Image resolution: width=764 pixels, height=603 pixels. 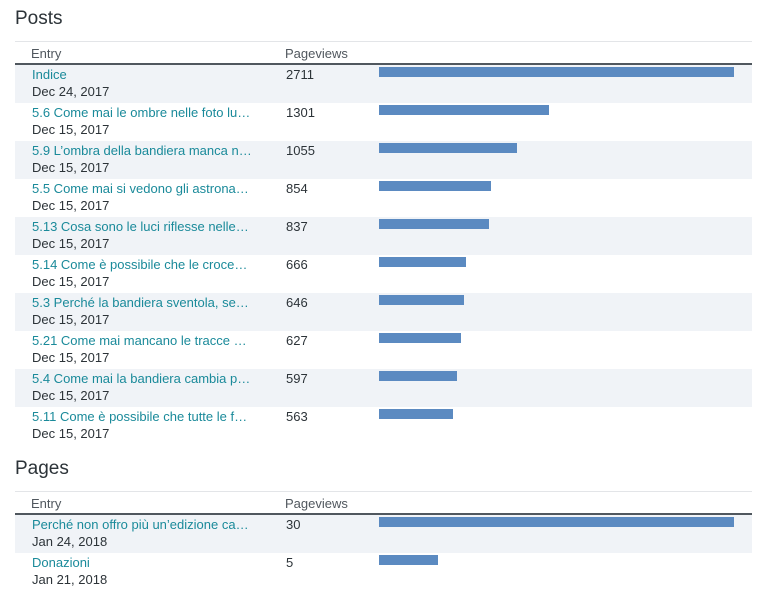 I want to click on pageview-count: 1055, so click(x=300, y=150).